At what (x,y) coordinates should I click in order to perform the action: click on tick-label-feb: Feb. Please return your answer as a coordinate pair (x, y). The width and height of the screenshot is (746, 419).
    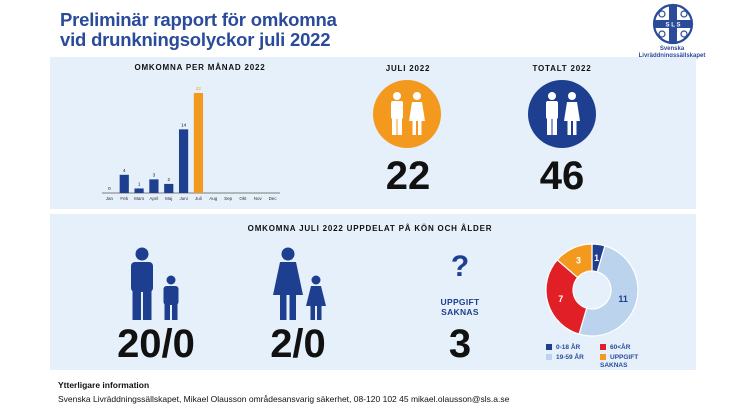
    Looking at the image, I should click on (124, 198).